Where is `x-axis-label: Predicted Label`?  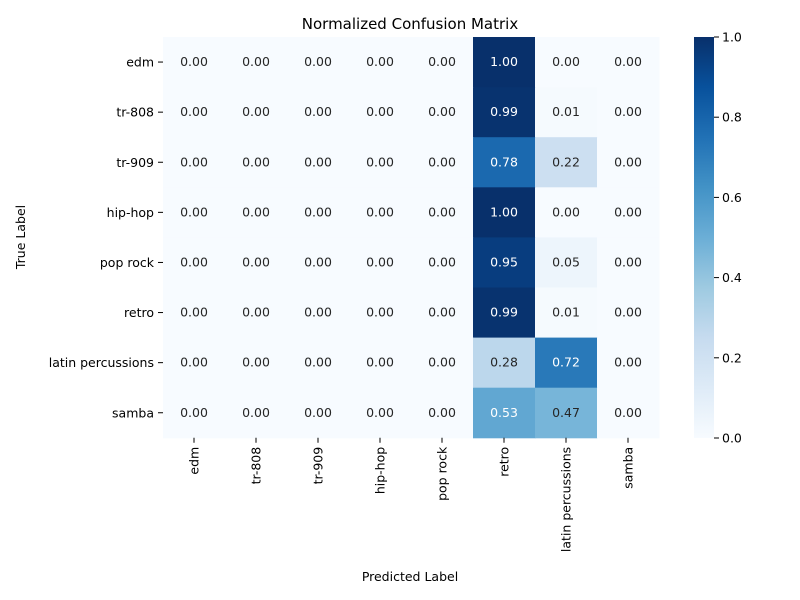 x-axis-label: Predicted Label is located at coordinates (410, 576).